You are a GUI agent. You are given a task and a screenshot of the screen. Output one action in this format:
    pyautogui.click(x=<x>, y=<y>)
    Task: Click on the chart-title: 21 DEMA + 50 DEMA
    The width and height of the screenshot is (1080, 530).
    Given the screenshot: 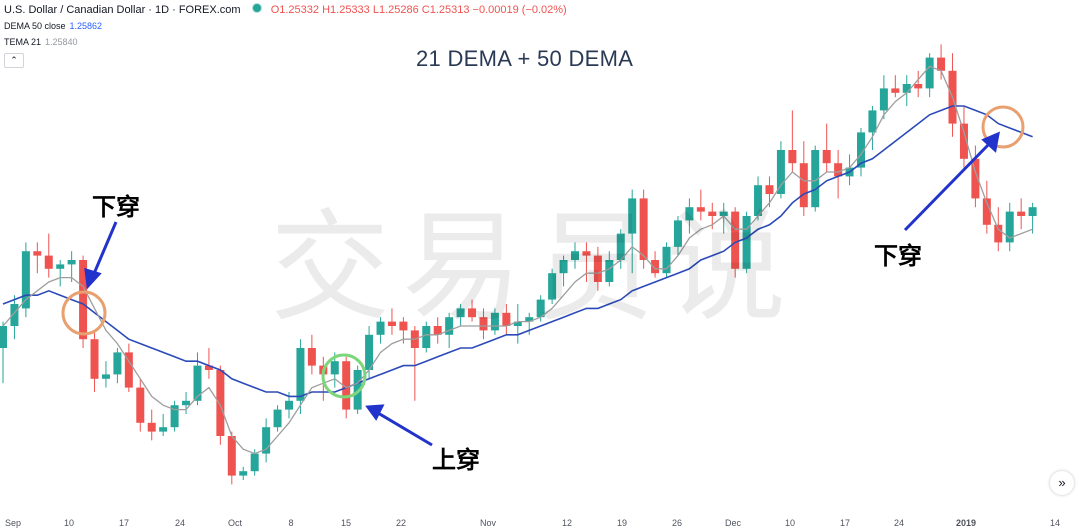 What is the action you would take?
    pyautogui.click(x=525, y=58)
    